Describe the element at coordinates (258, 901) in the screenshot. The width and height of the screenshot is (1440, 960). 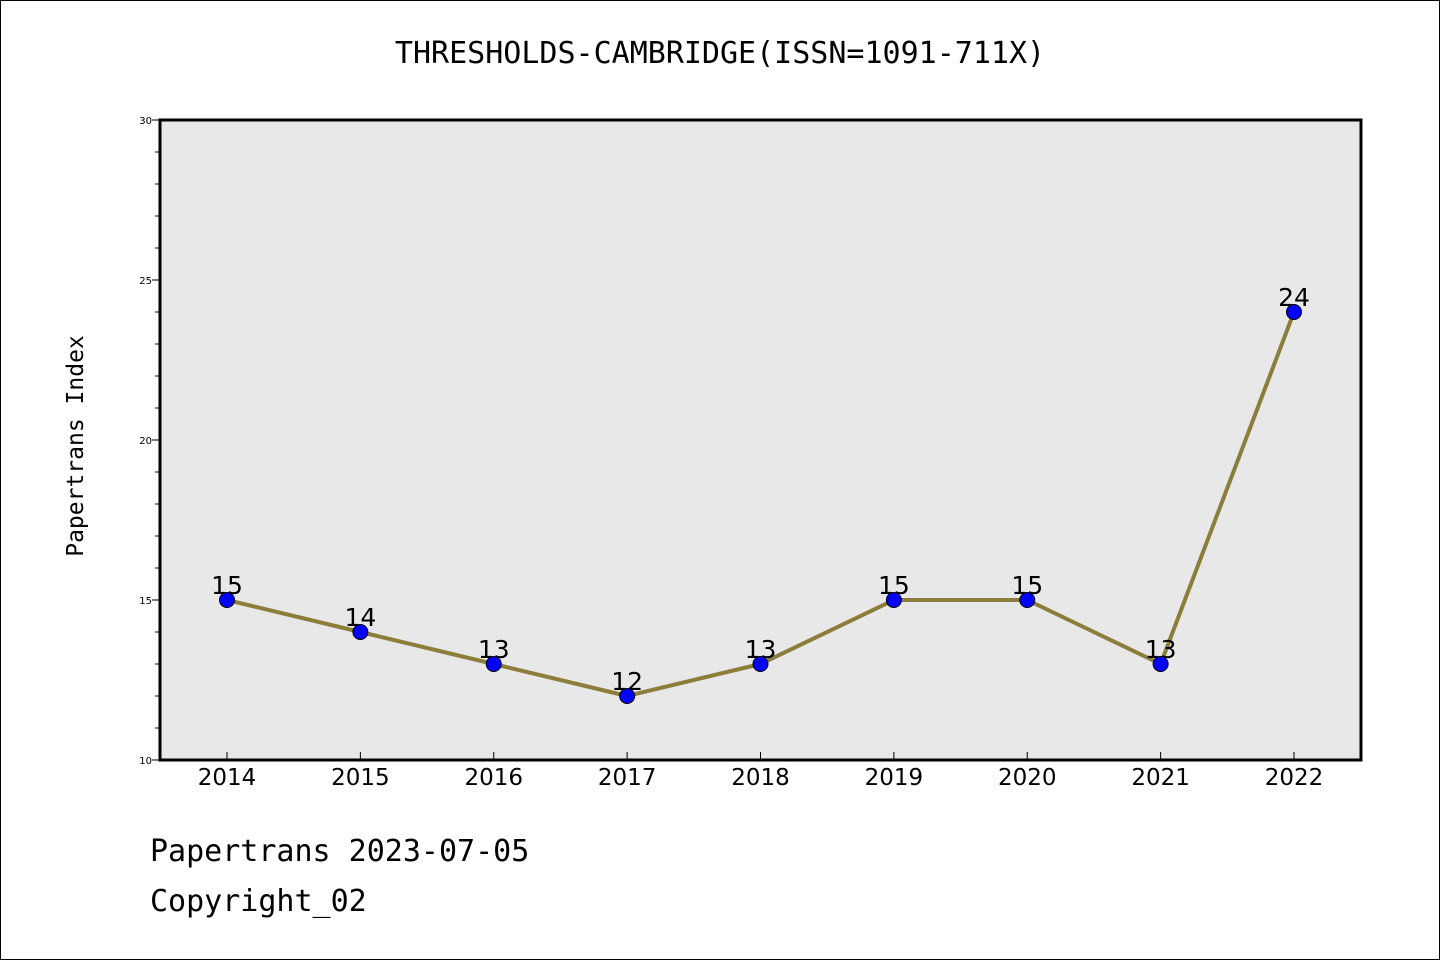
I see `footer-copyright: Copyright_02` at that location.